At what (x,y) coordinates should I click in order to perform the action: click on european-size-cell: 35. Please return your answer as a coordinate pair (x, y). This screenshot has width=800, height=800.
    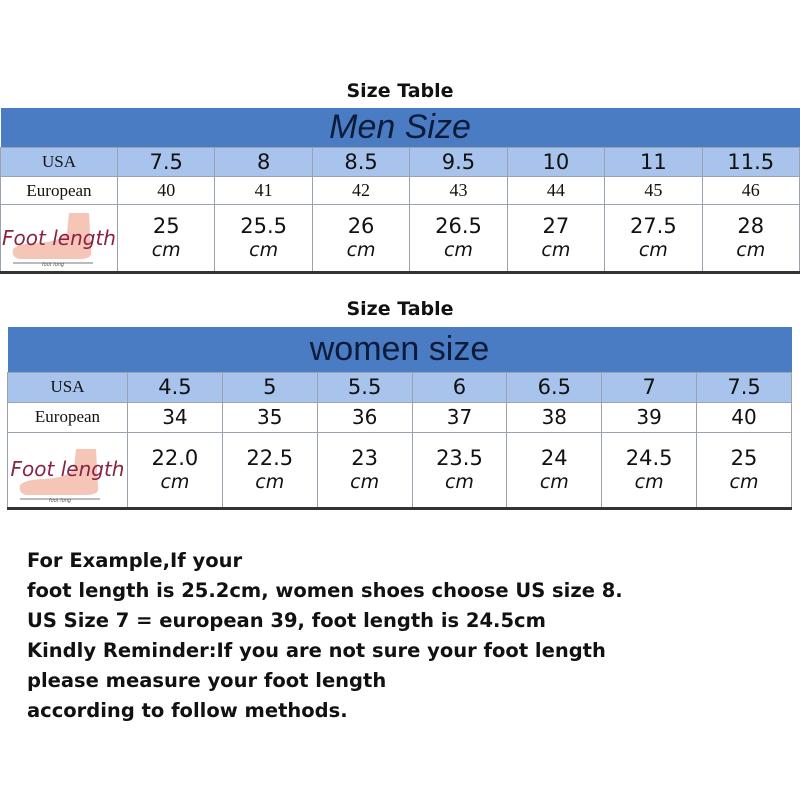
    Looking at the image, I should click on (269, 417).